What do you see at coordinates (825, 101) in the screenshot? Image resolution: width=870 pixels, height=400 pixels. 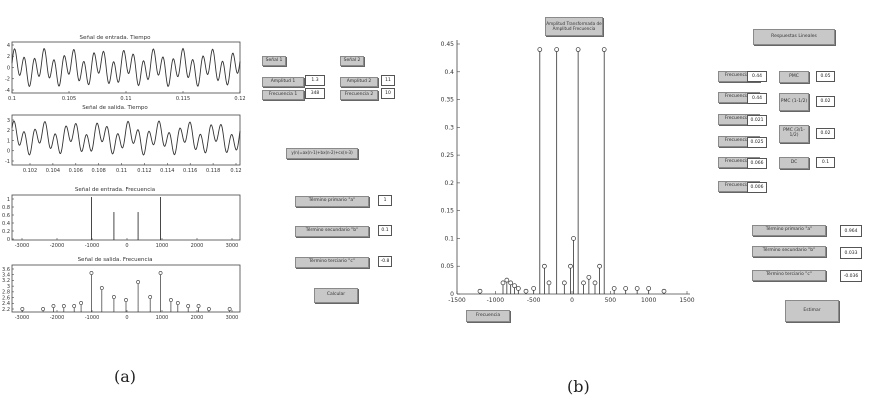 I see `pmc-half-value: 0.02` at bounding box center [825, 101].